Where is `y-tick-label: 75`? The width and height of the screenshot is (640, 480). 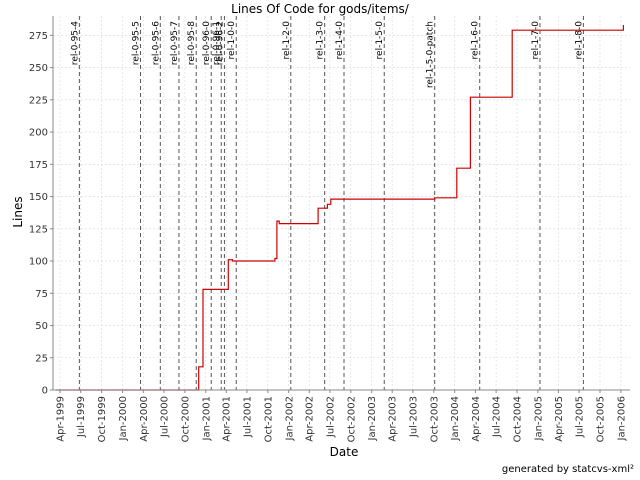 y-tick-label: 75 is located at coordinates (41, 294).